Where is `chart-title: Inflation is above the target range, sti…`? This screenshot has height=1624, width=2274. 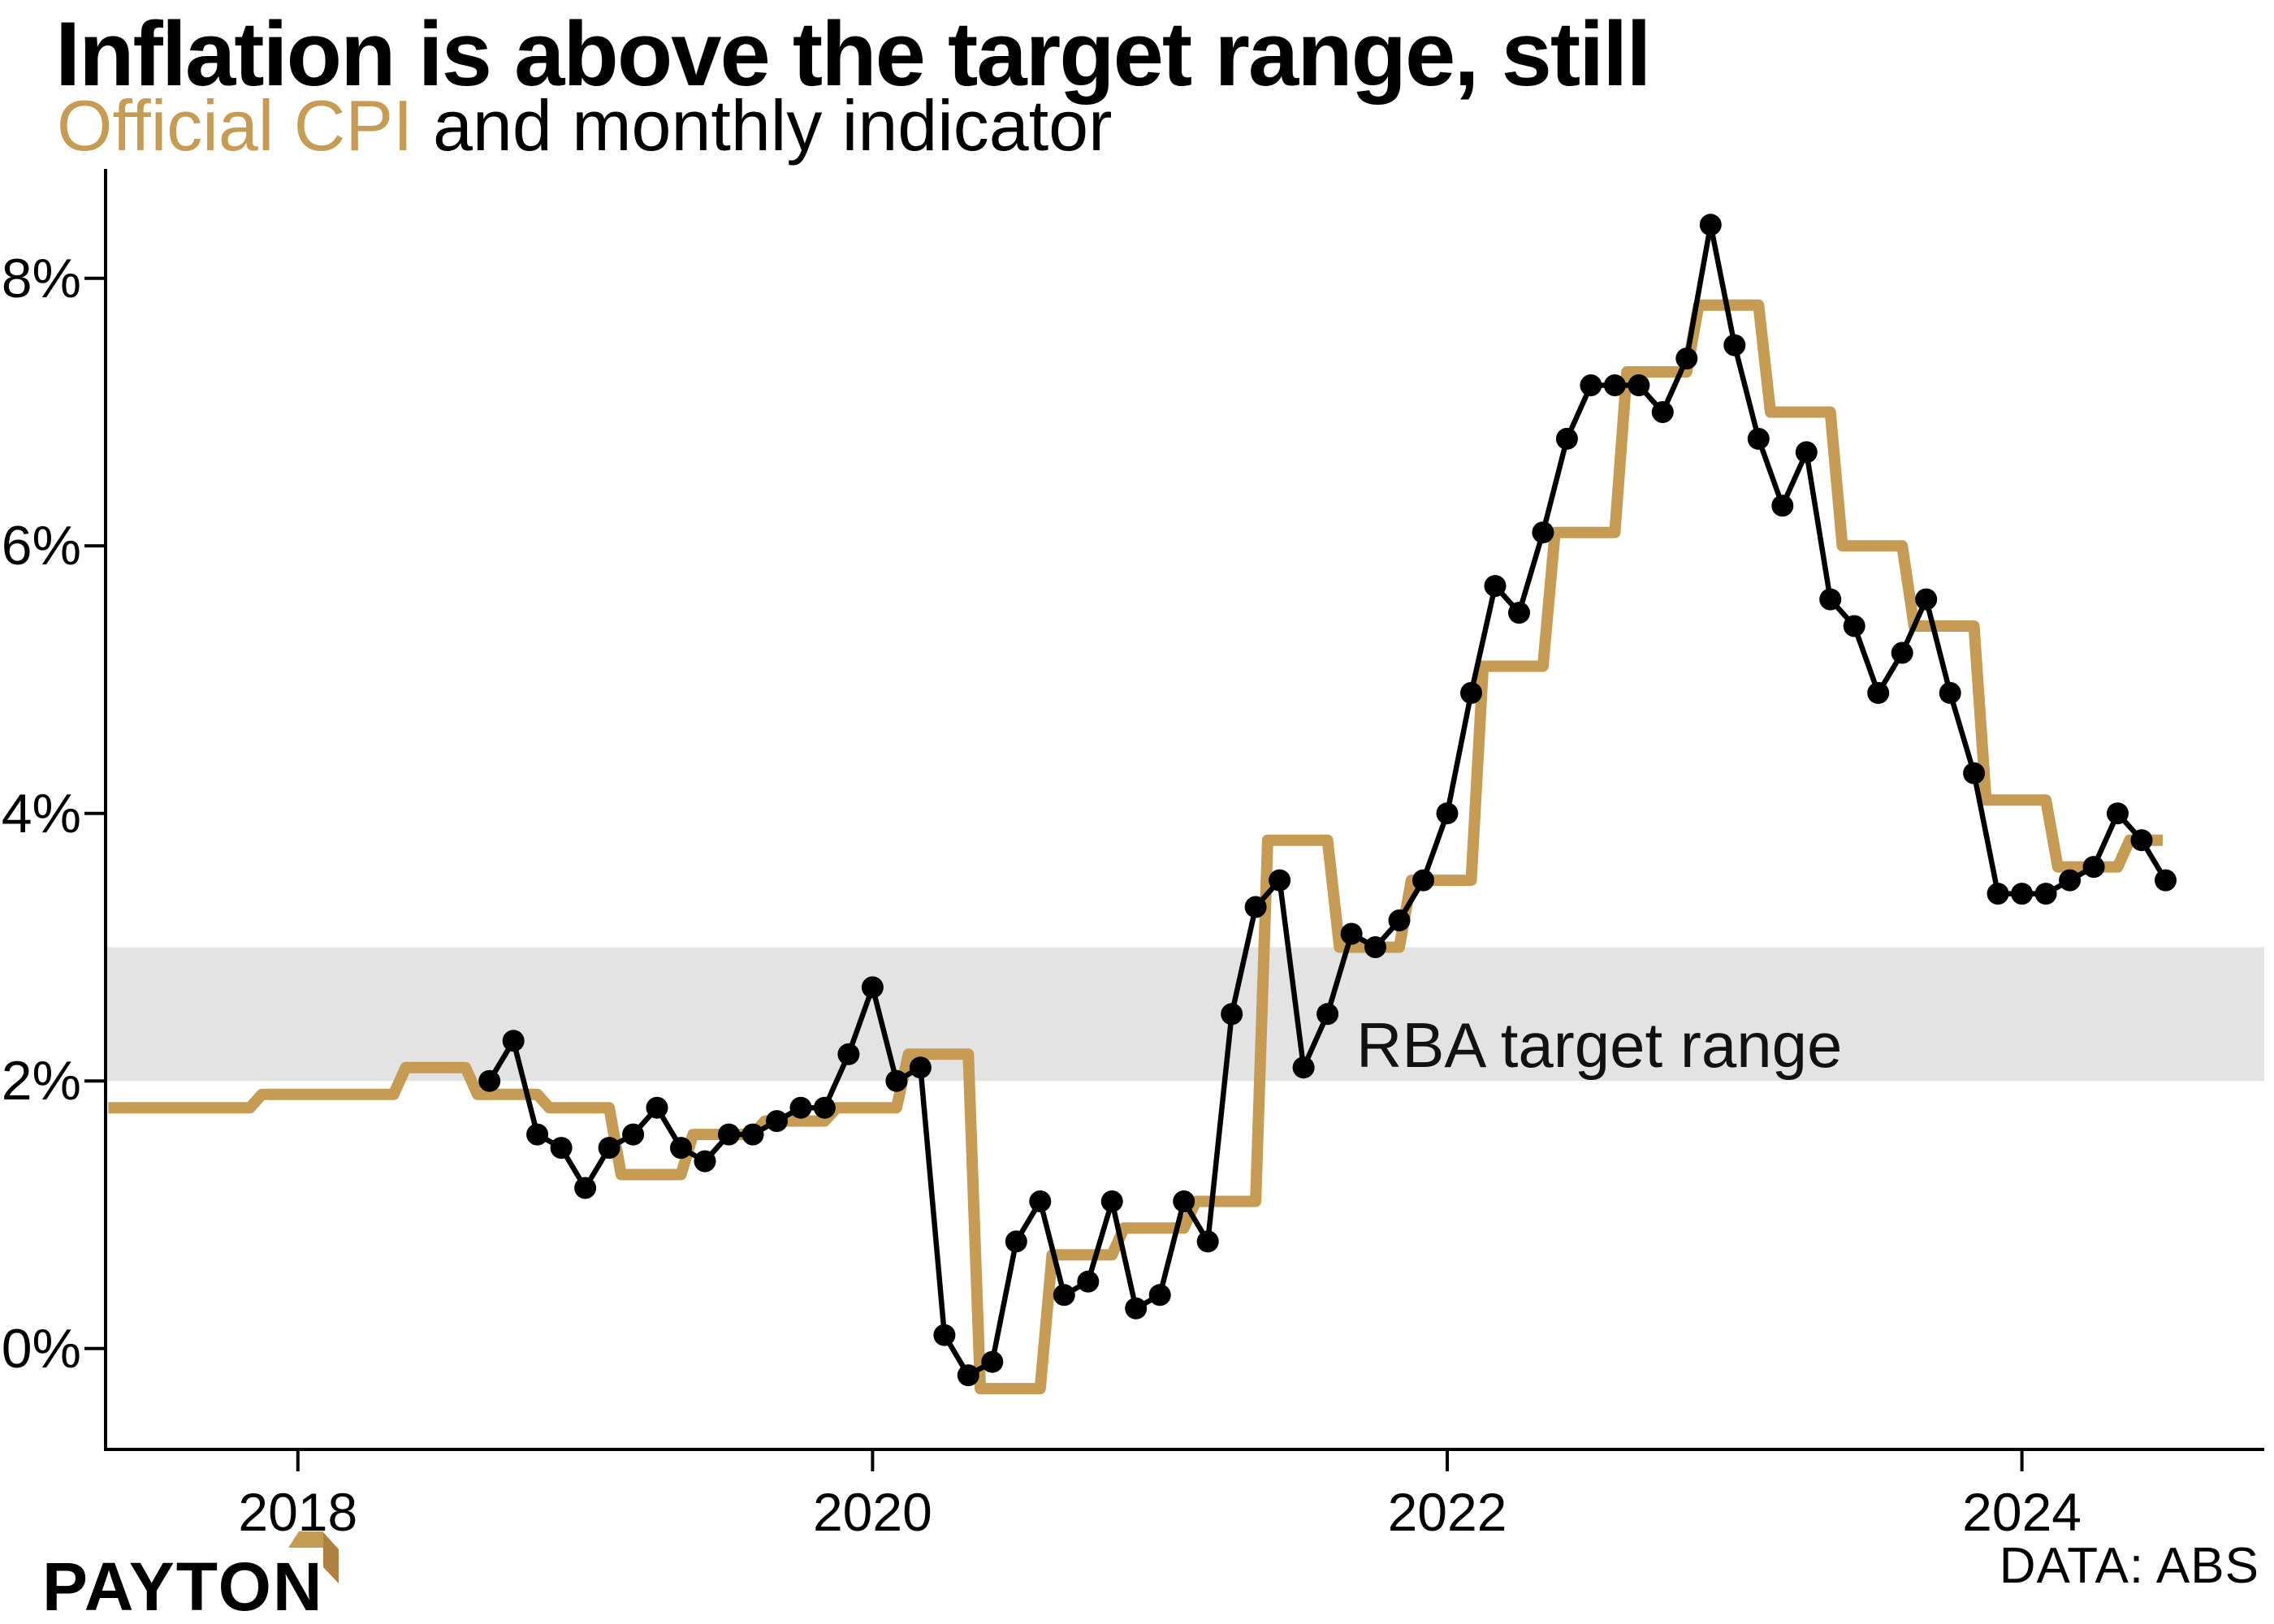
chart-title: Inflation is above the target range, sti… is located at coordinates (853, 54).